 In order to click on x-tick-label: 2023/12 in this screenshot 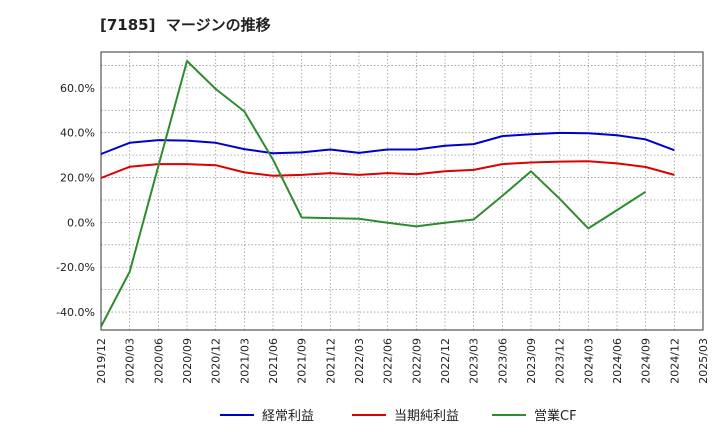, I will do `click(560, 361)`.